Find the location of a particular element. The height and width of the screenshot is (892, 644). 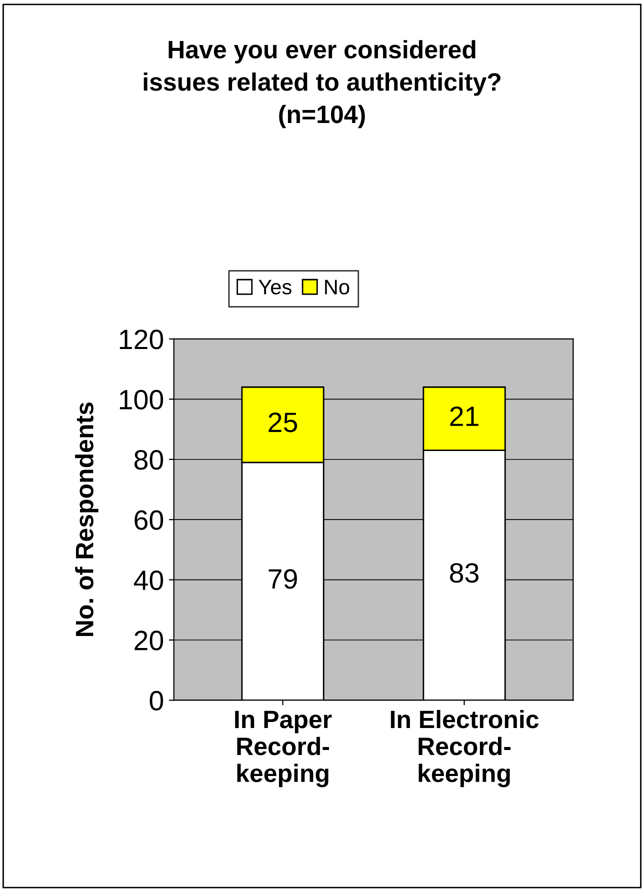

legend-label: No is located at coordinates (337, 287).